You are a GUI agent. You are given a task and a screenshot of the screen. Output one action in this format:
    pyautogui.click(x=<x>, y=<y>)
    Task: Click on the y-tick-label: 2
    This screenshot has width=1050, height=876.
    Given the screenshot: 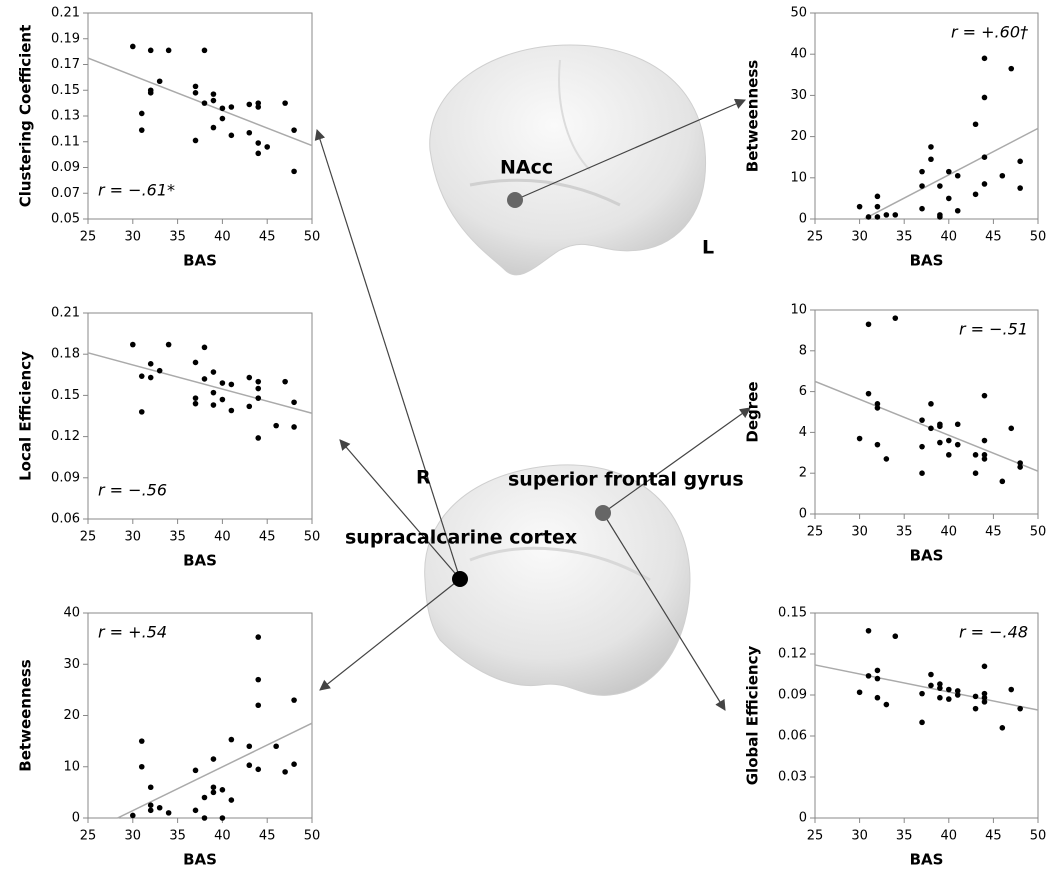 What is the action you would take?
    pyautogui.click(x=803, y=473)
    